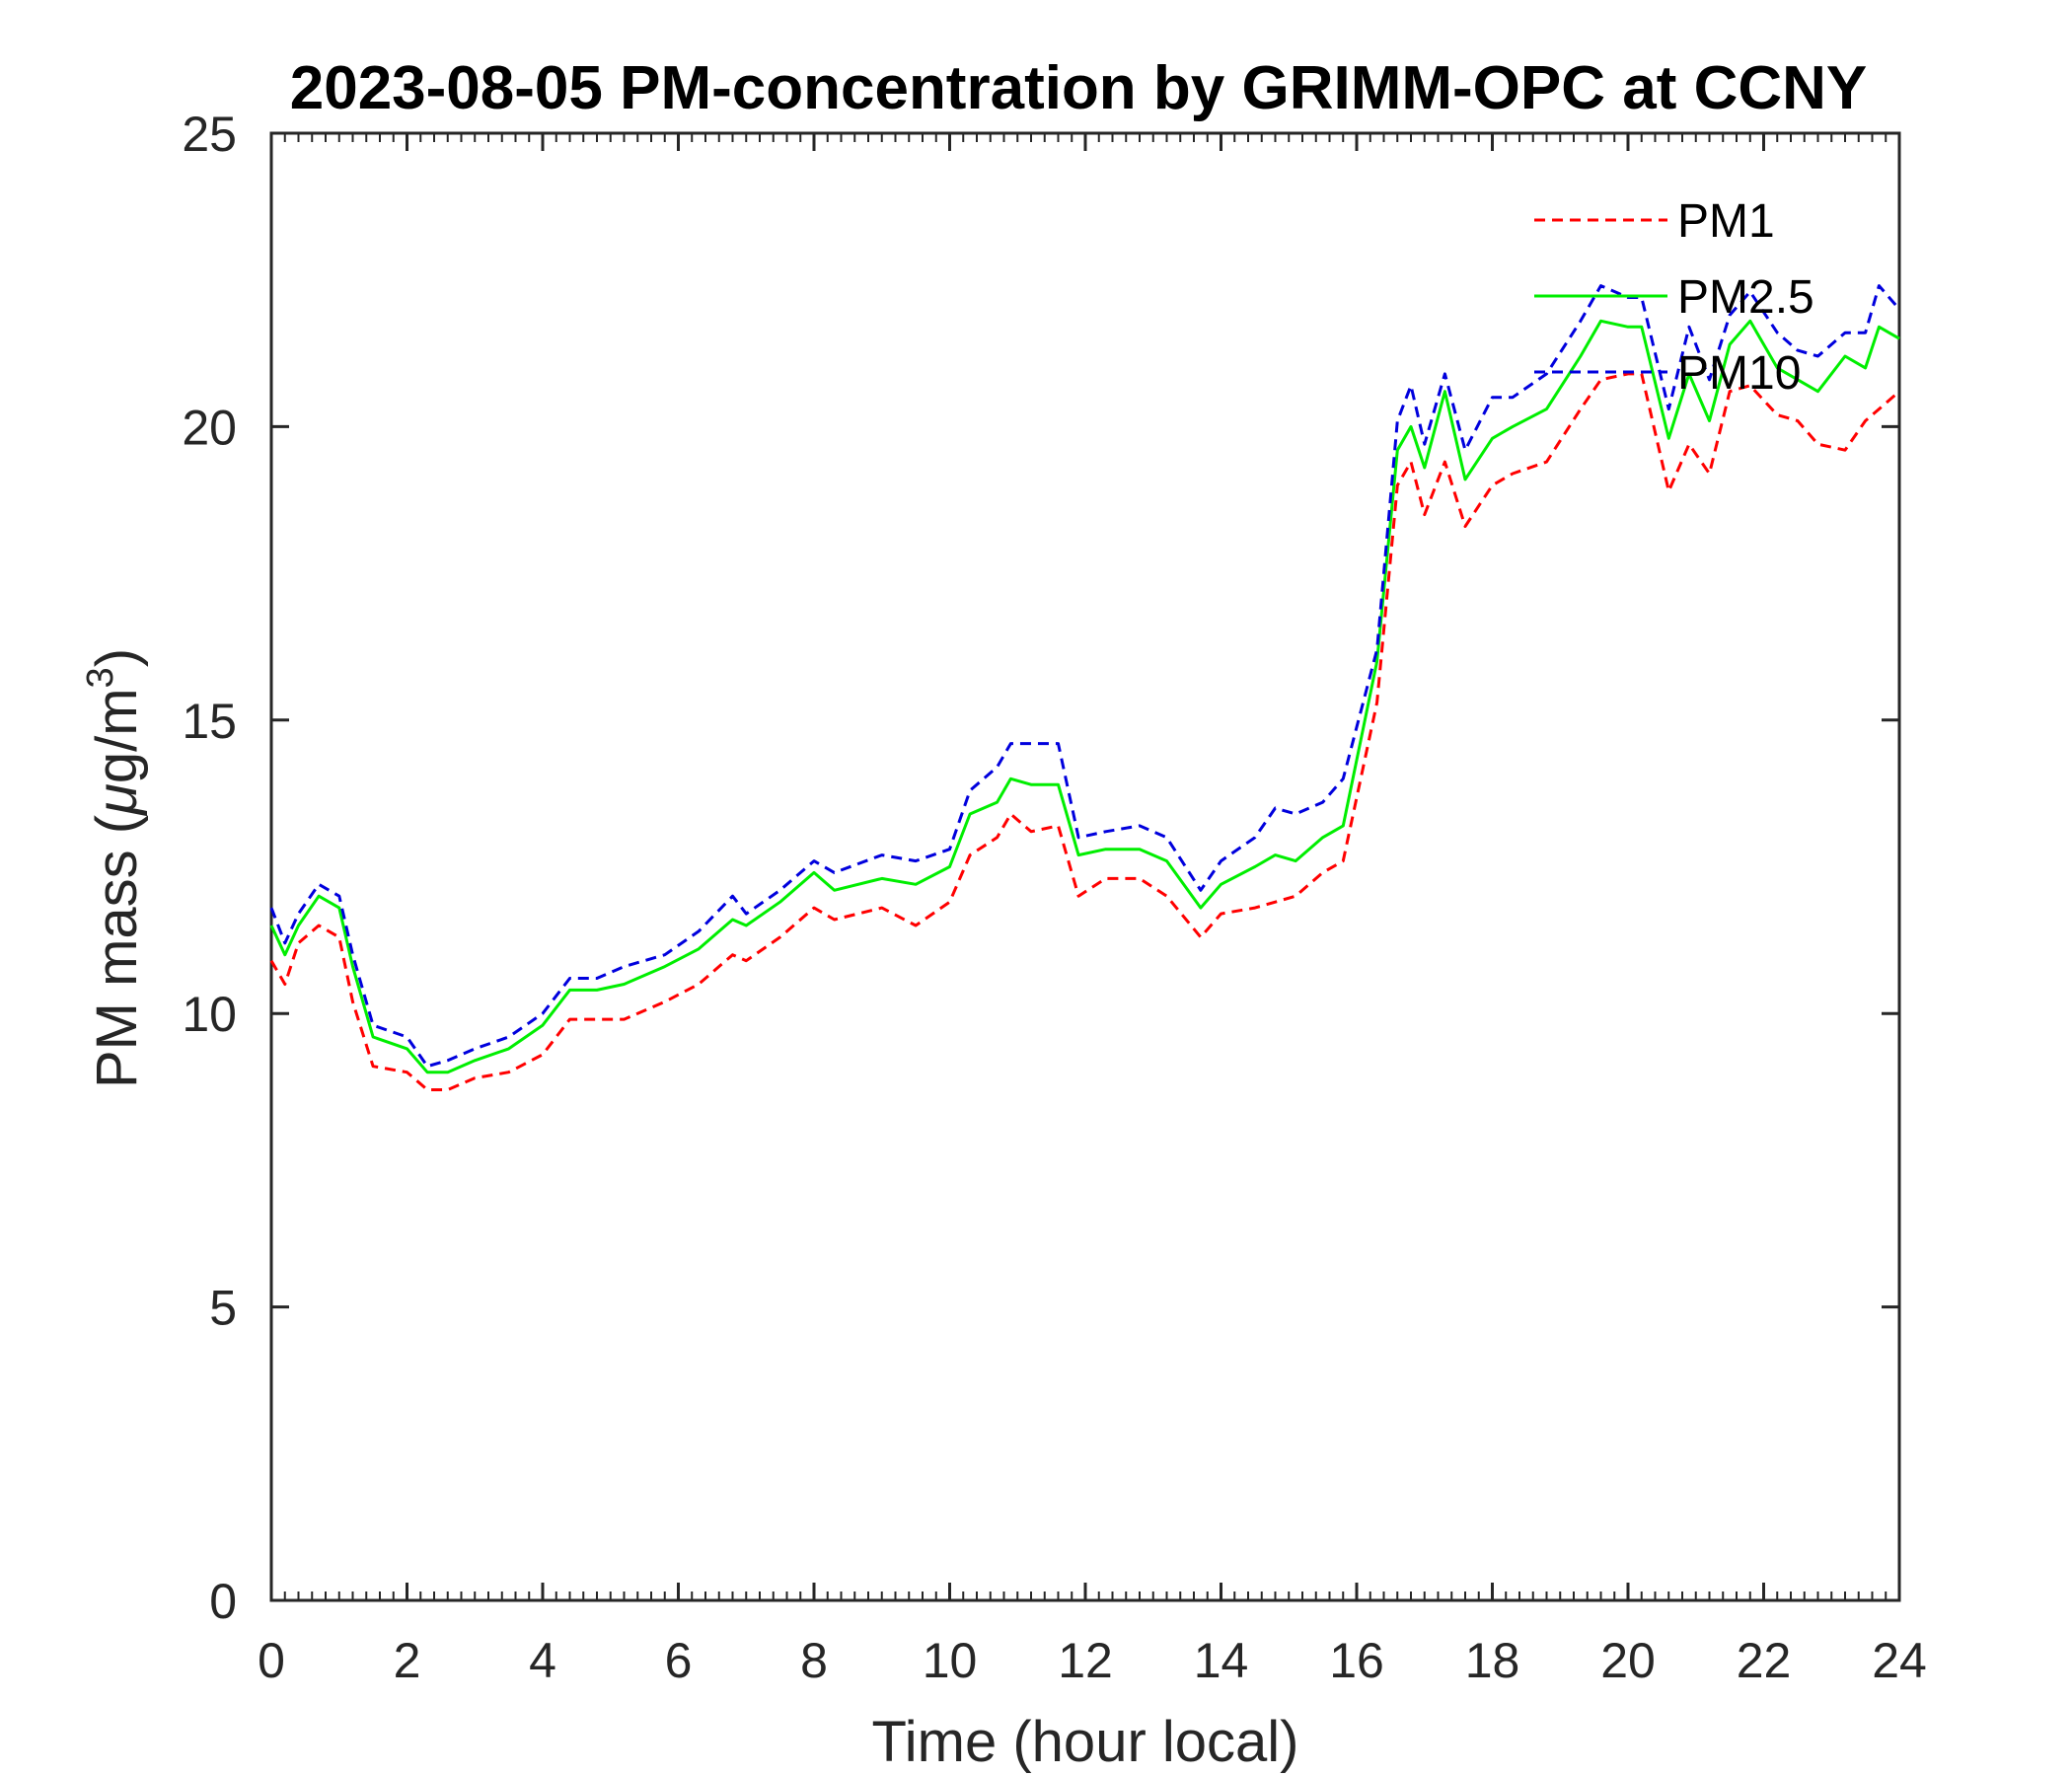 This screenshot has width=2072, height=1776. I want to click on legend-label: PM10, so click(1739, 374).